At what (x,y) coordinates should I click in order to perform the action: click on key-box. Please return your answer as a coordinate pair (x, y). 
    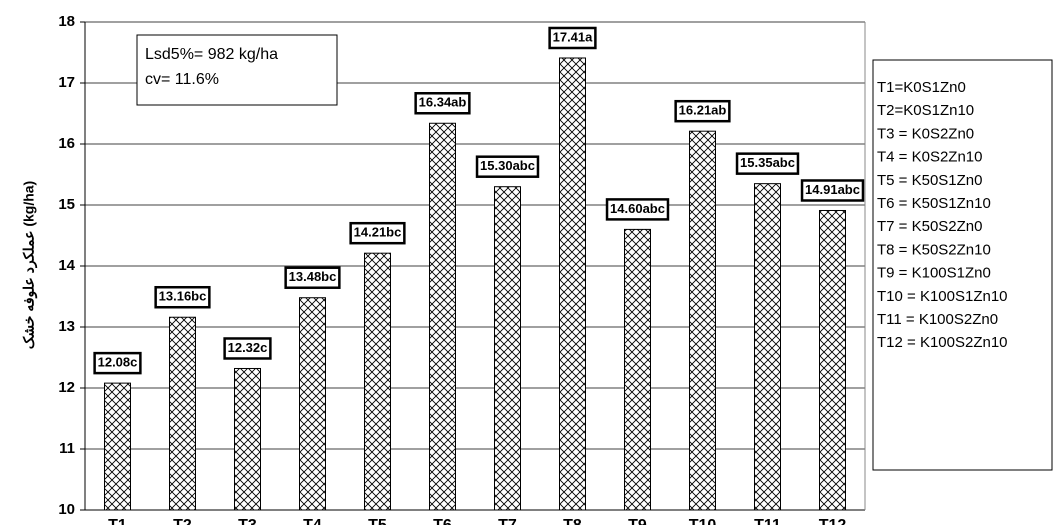
    Looking at the image, I should click on (962, 265).